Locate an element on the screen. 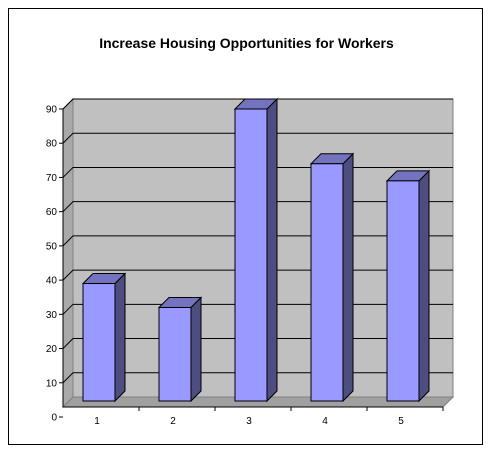 The image size is (493, 455). x-tick-label: 2 is located at coordinates (173, 421).